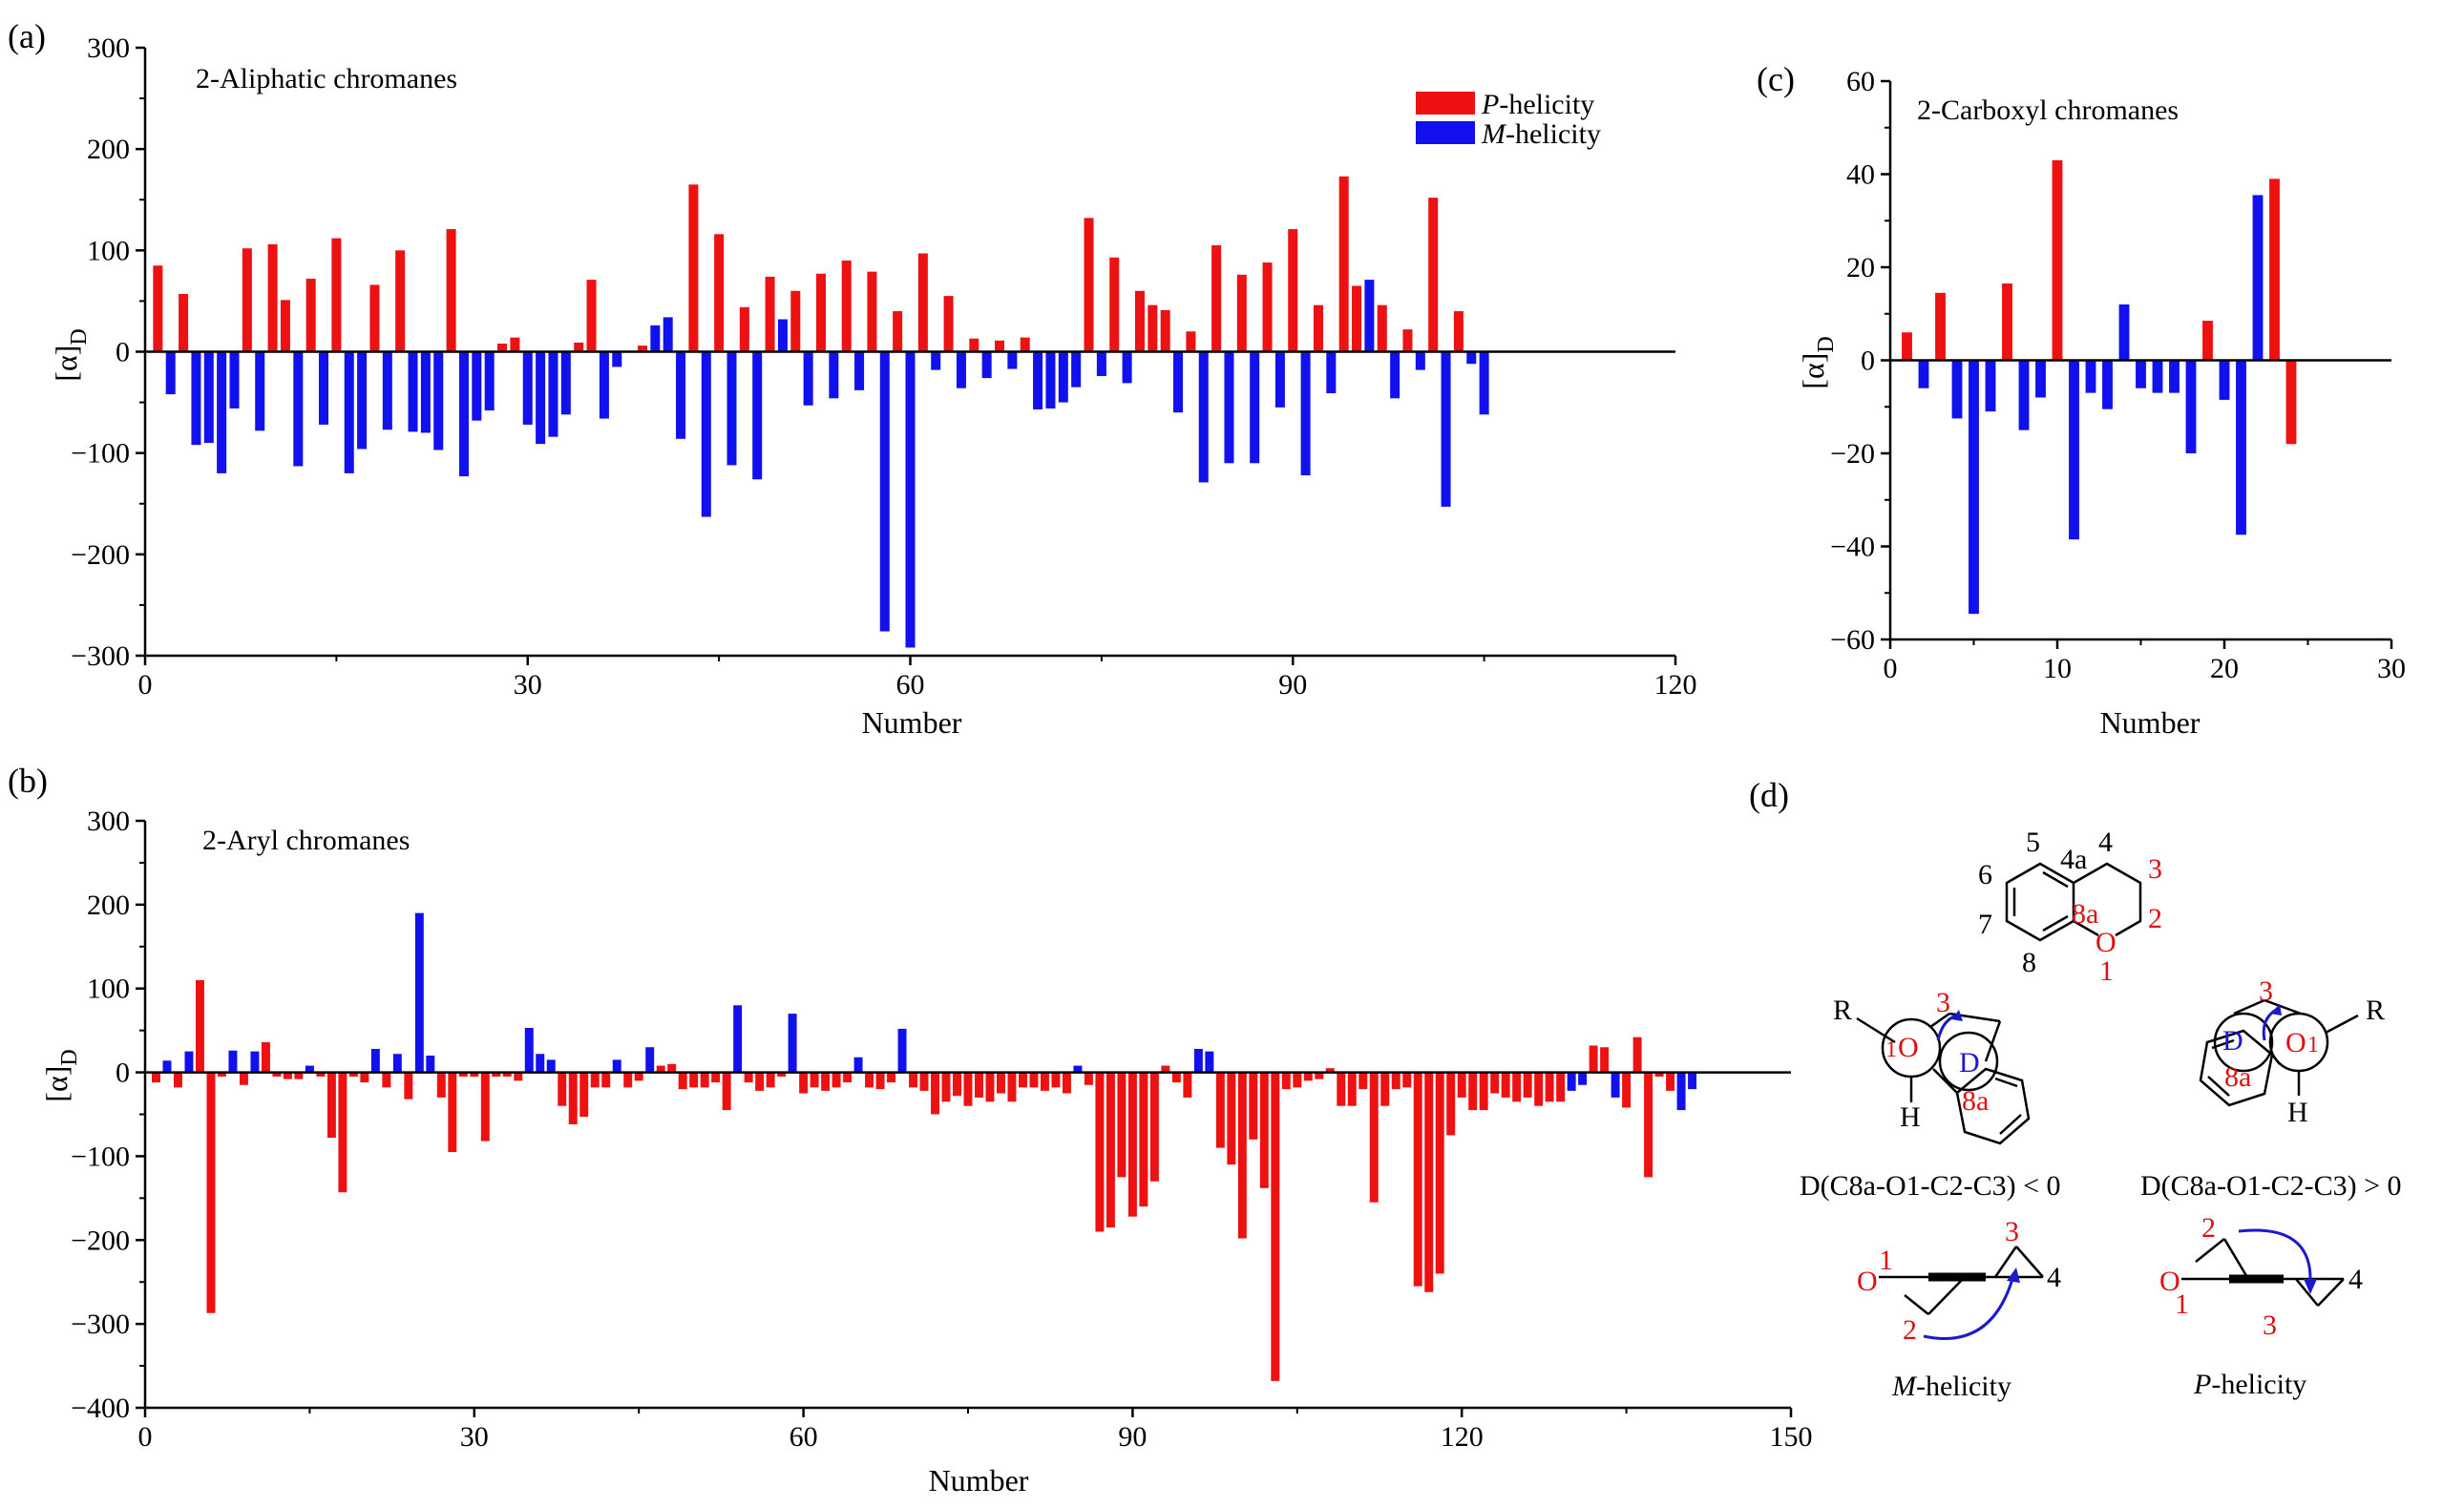 The height and width of the screenshot is (1508, 2464). What do you see at coordinates (2355, 1279) in the screenshot?
I see `newman-p-4: 4` at bounding box center [2355, 1279].